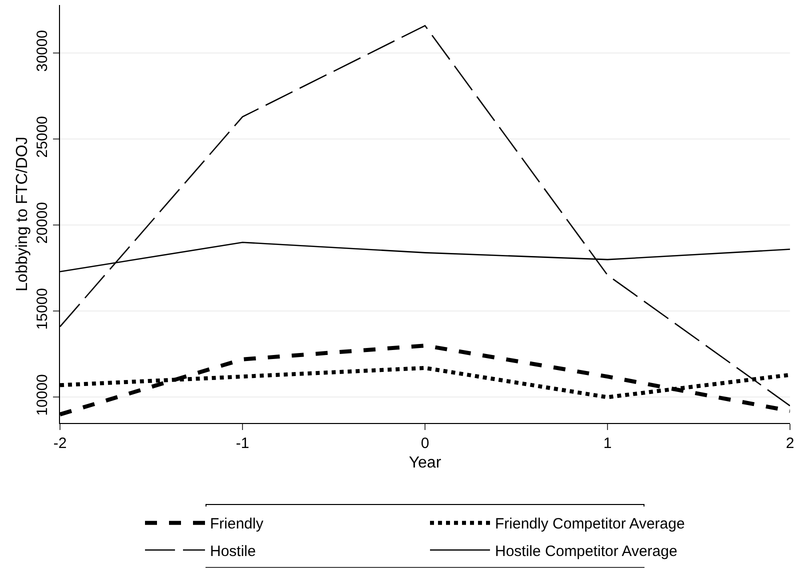 This screenshot has width=798, height=572. What do you see at coordinates (42, 51) in the screenshot?
I see `y-tick-label: 30000` at bounding box center [42, 51].